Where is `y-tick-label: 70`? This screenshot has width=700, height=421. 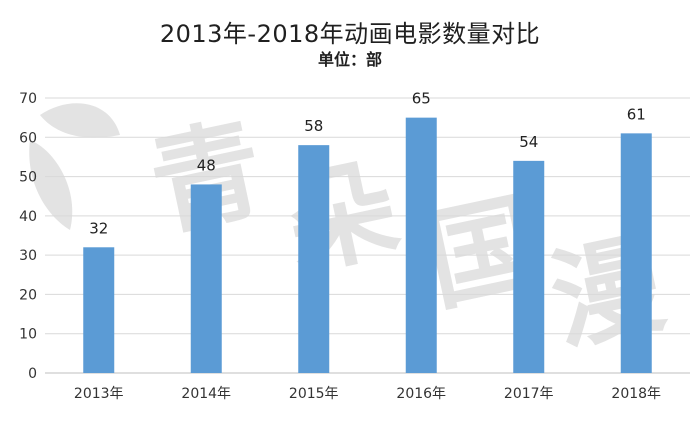 y-tick-label: 70 is located at coordinates (28, 99).